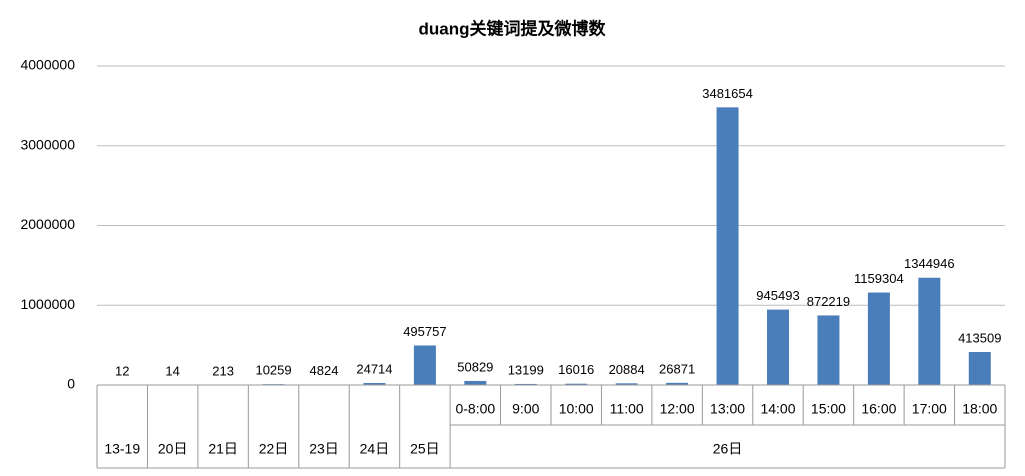 The height and width of the screenshot is (476, 1025). Describe the element at coordinates (47, 224) in the screenshot. I see `y-tick-label: 2000000` at that location.